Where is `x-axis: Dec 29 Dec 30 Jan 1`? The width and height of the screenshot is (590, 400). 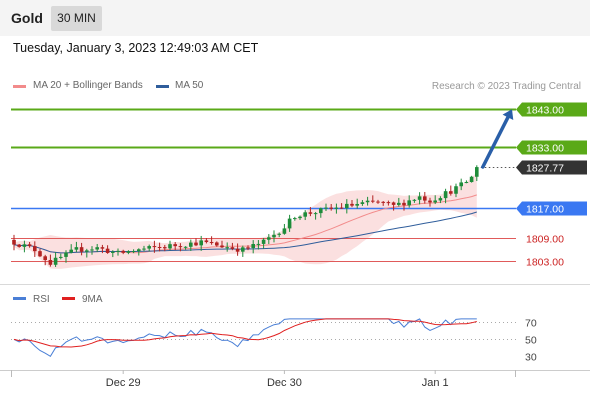 x-axis: Dec 29 Dec 30 Jan 1 is located at coordinates (277, 379).